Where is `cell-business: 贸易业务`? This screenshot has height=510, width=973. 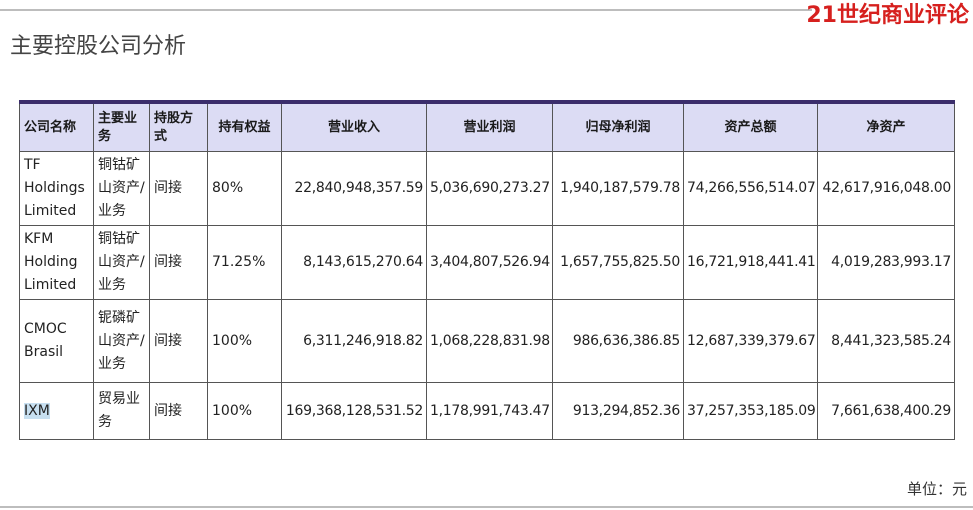 cell-business: 贸易业务 is located at coordinates (121, 411).